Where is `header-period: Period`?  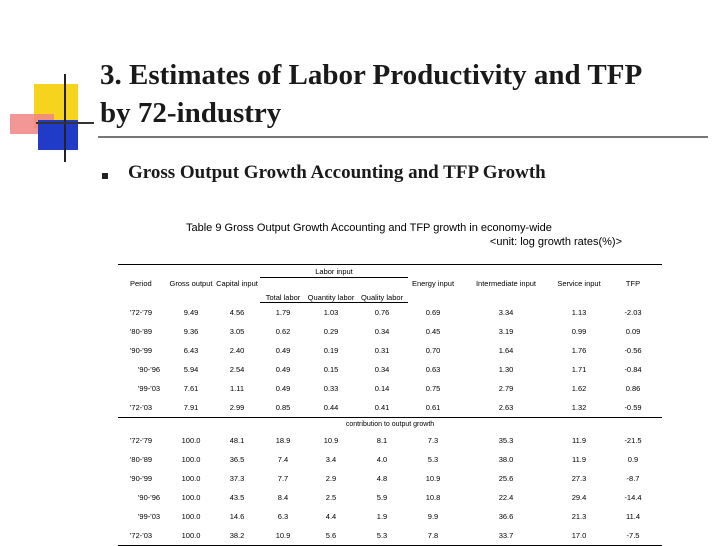 header-period: Period is located at coordinates (143, 283).